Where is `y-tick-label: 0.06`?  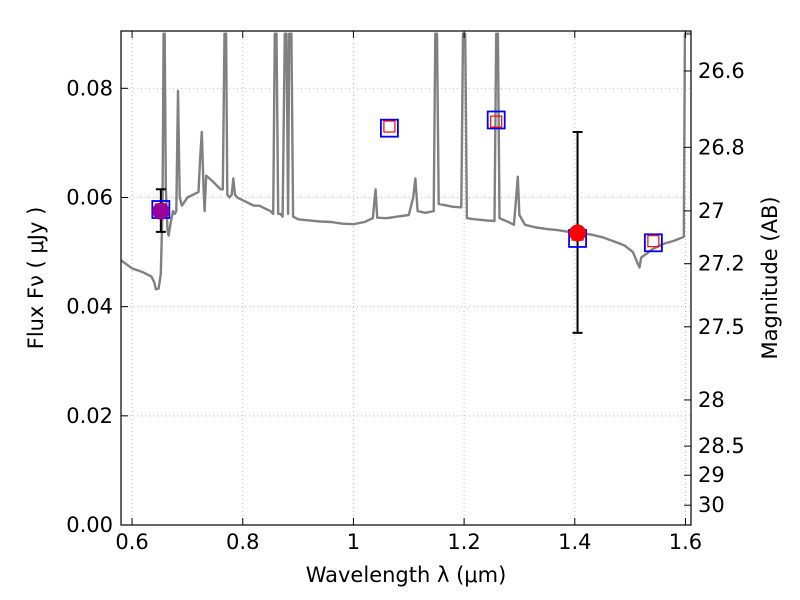
y-tick-label: 0.06 is located at coordinates (89, 197).